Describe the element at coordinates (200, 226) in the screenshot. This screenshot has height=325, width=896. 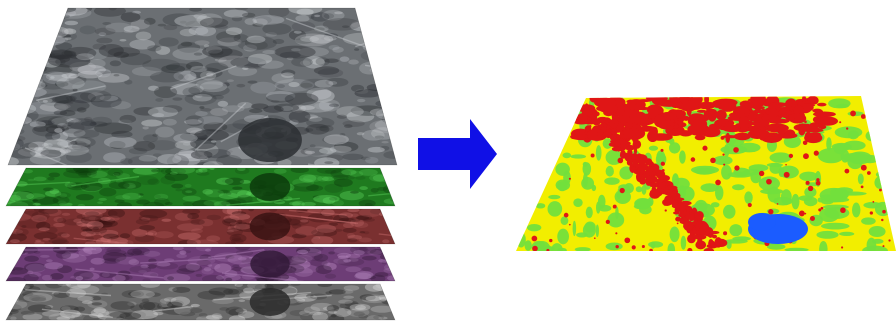
I see `red-band-layer` at that location.